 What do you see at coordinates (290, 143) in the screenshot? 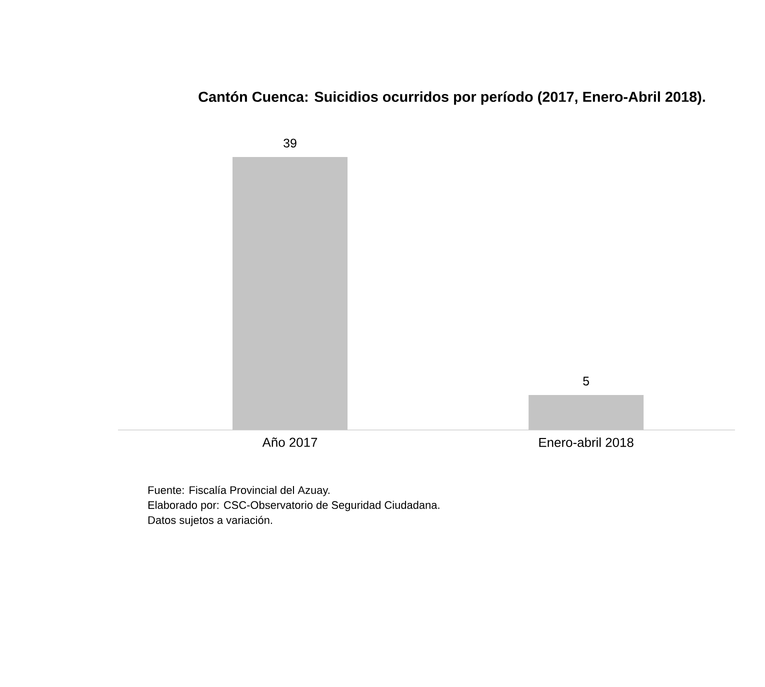
I see `data-label: 39` at bounding box center [290, 143].